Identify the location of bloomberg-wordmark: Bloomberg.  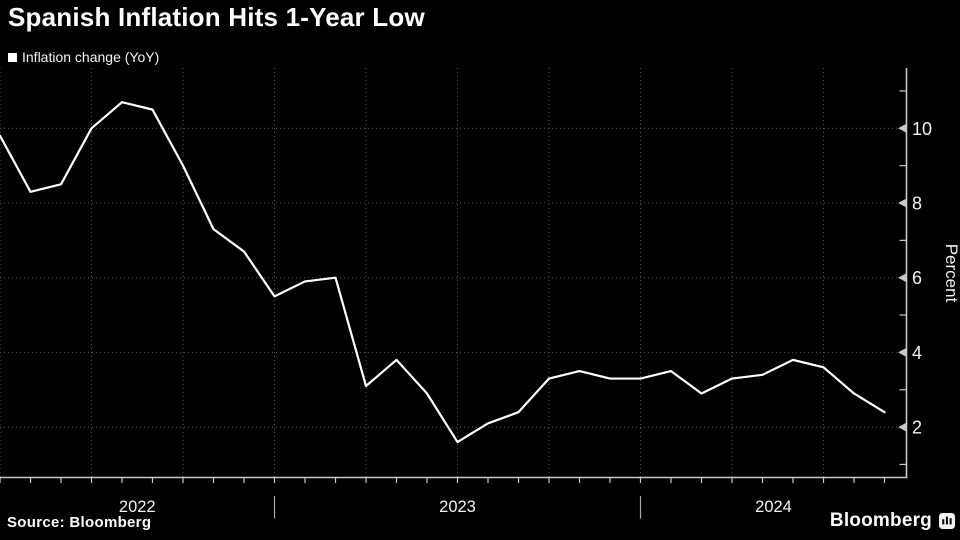
(880, 520).